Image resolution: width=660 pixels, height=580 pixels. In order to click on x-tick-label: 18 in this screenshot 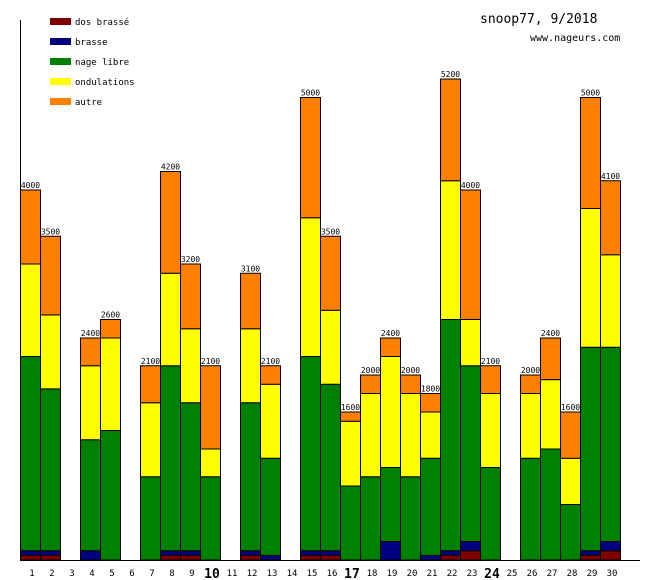, I will do `click(372, 574)`.